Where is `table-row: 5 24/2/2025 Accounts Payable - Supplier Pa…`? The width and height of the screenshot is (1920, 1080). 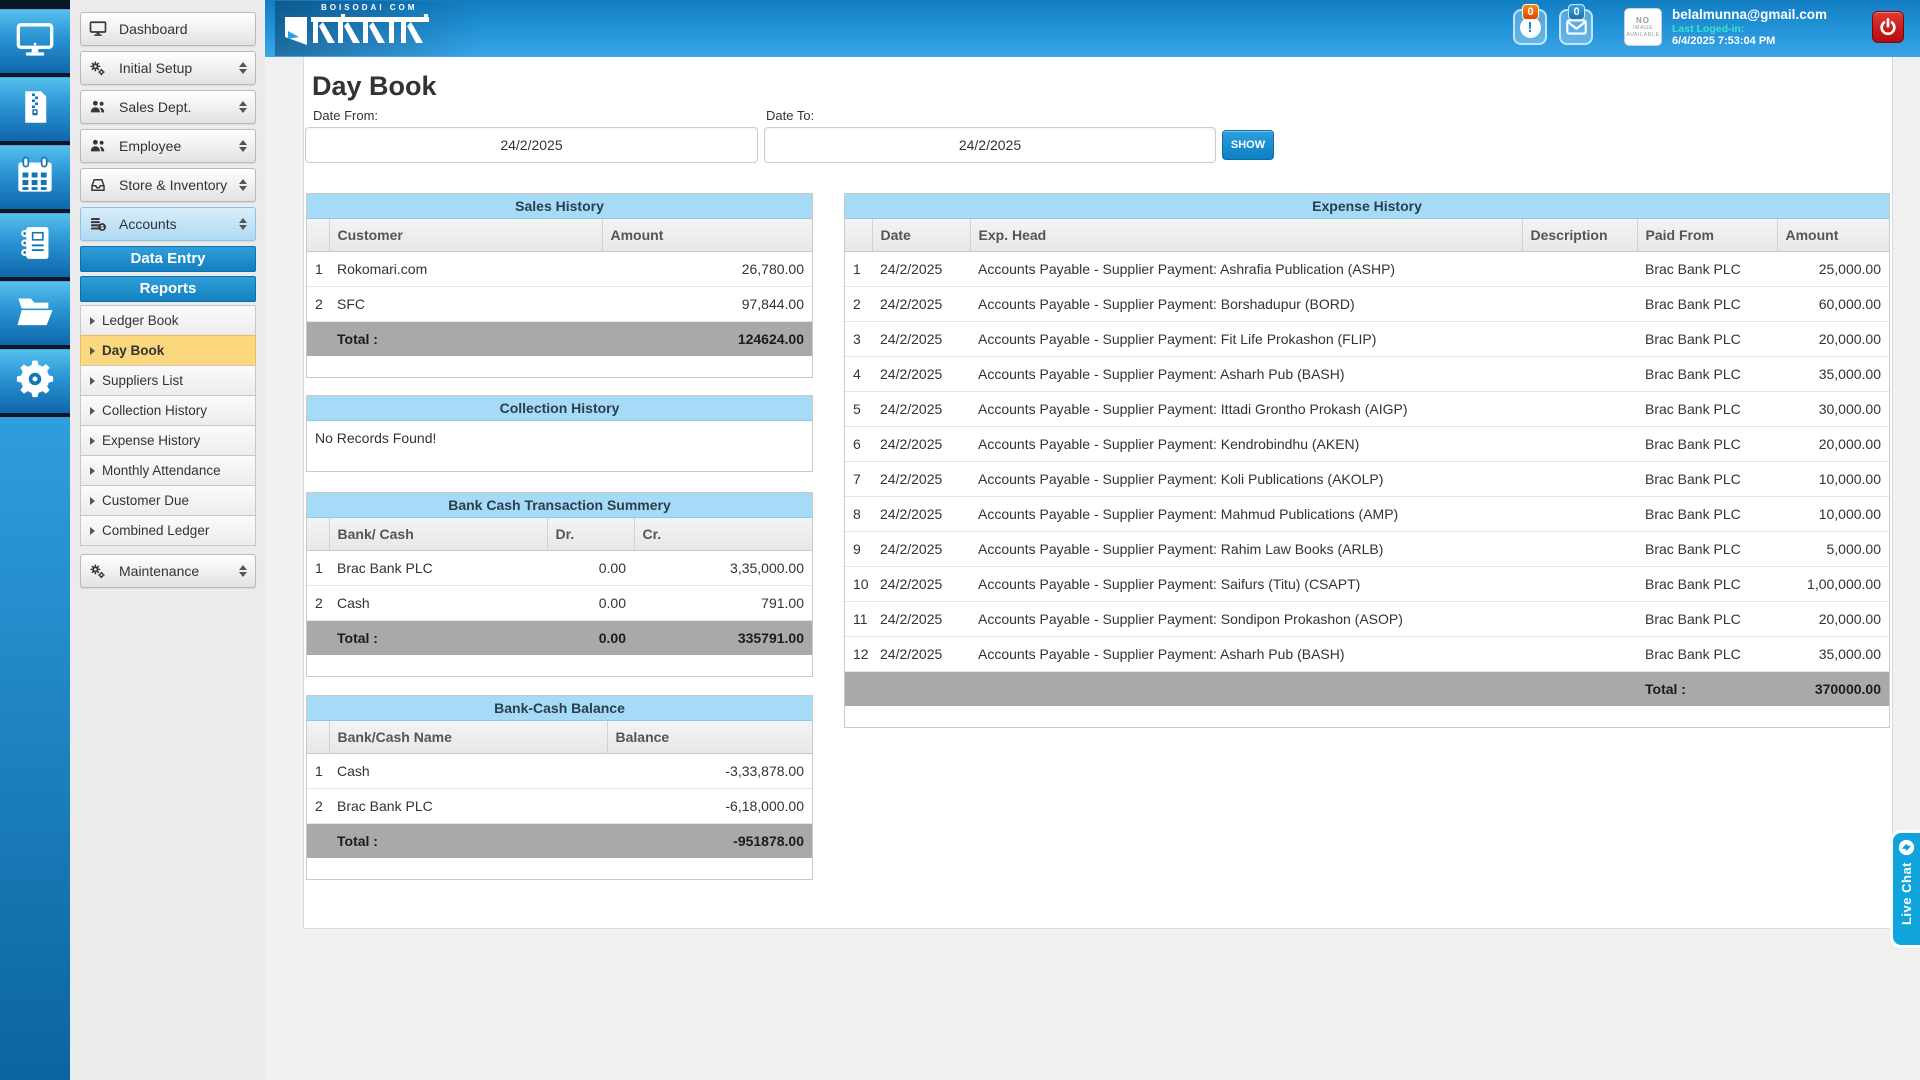 table-row: 5 24/2/2025 Accounts Payable - Supplier Pa… is located at coordinates (1367, 409).